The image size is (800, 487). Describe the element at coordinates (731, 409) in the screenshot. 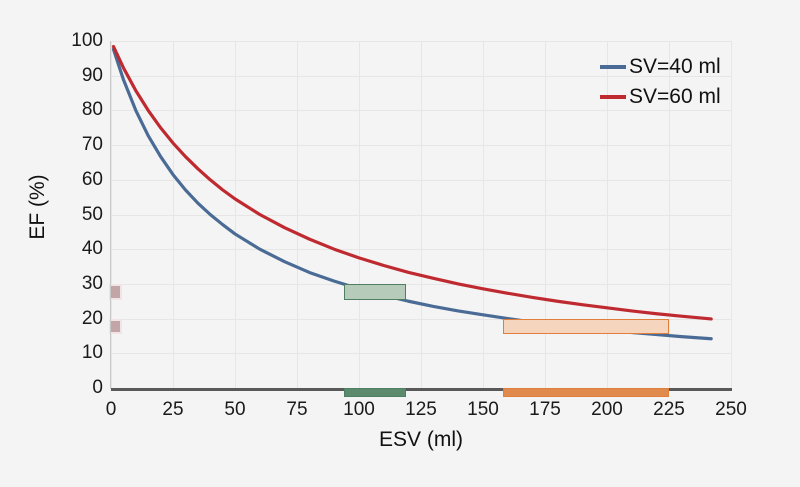

I see `x-axis-tick-label: 250` at that location.